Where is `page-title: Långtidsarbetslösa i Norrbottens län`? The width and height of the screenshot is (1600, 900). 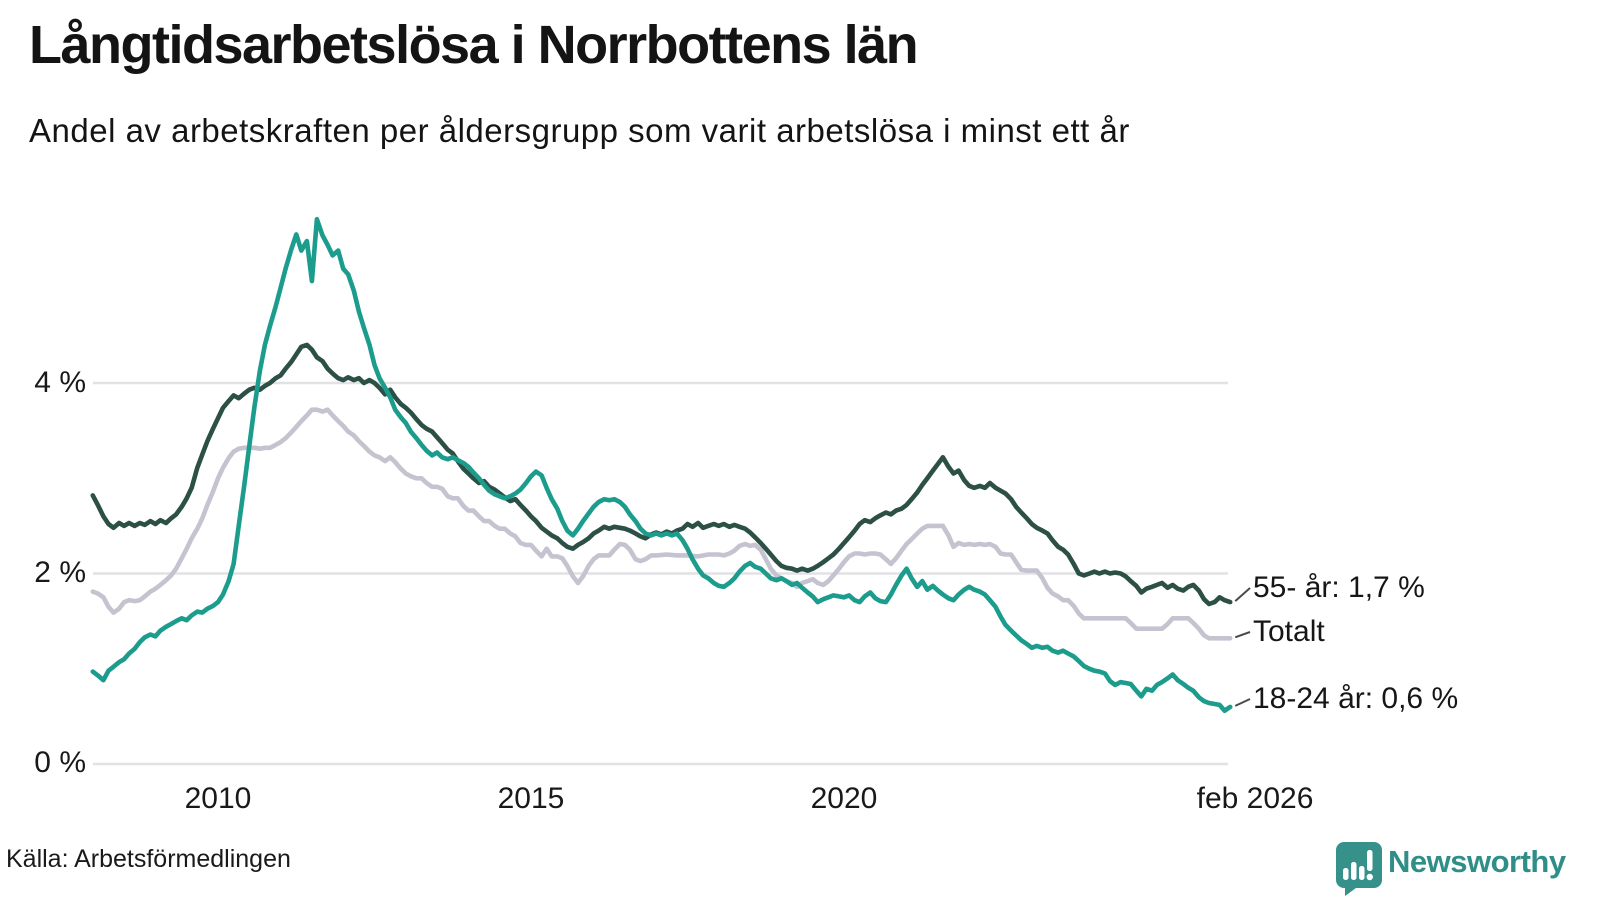 page-title: Långtidsarbetslösa i Norrbottens län is located at coordinates (474, 45).